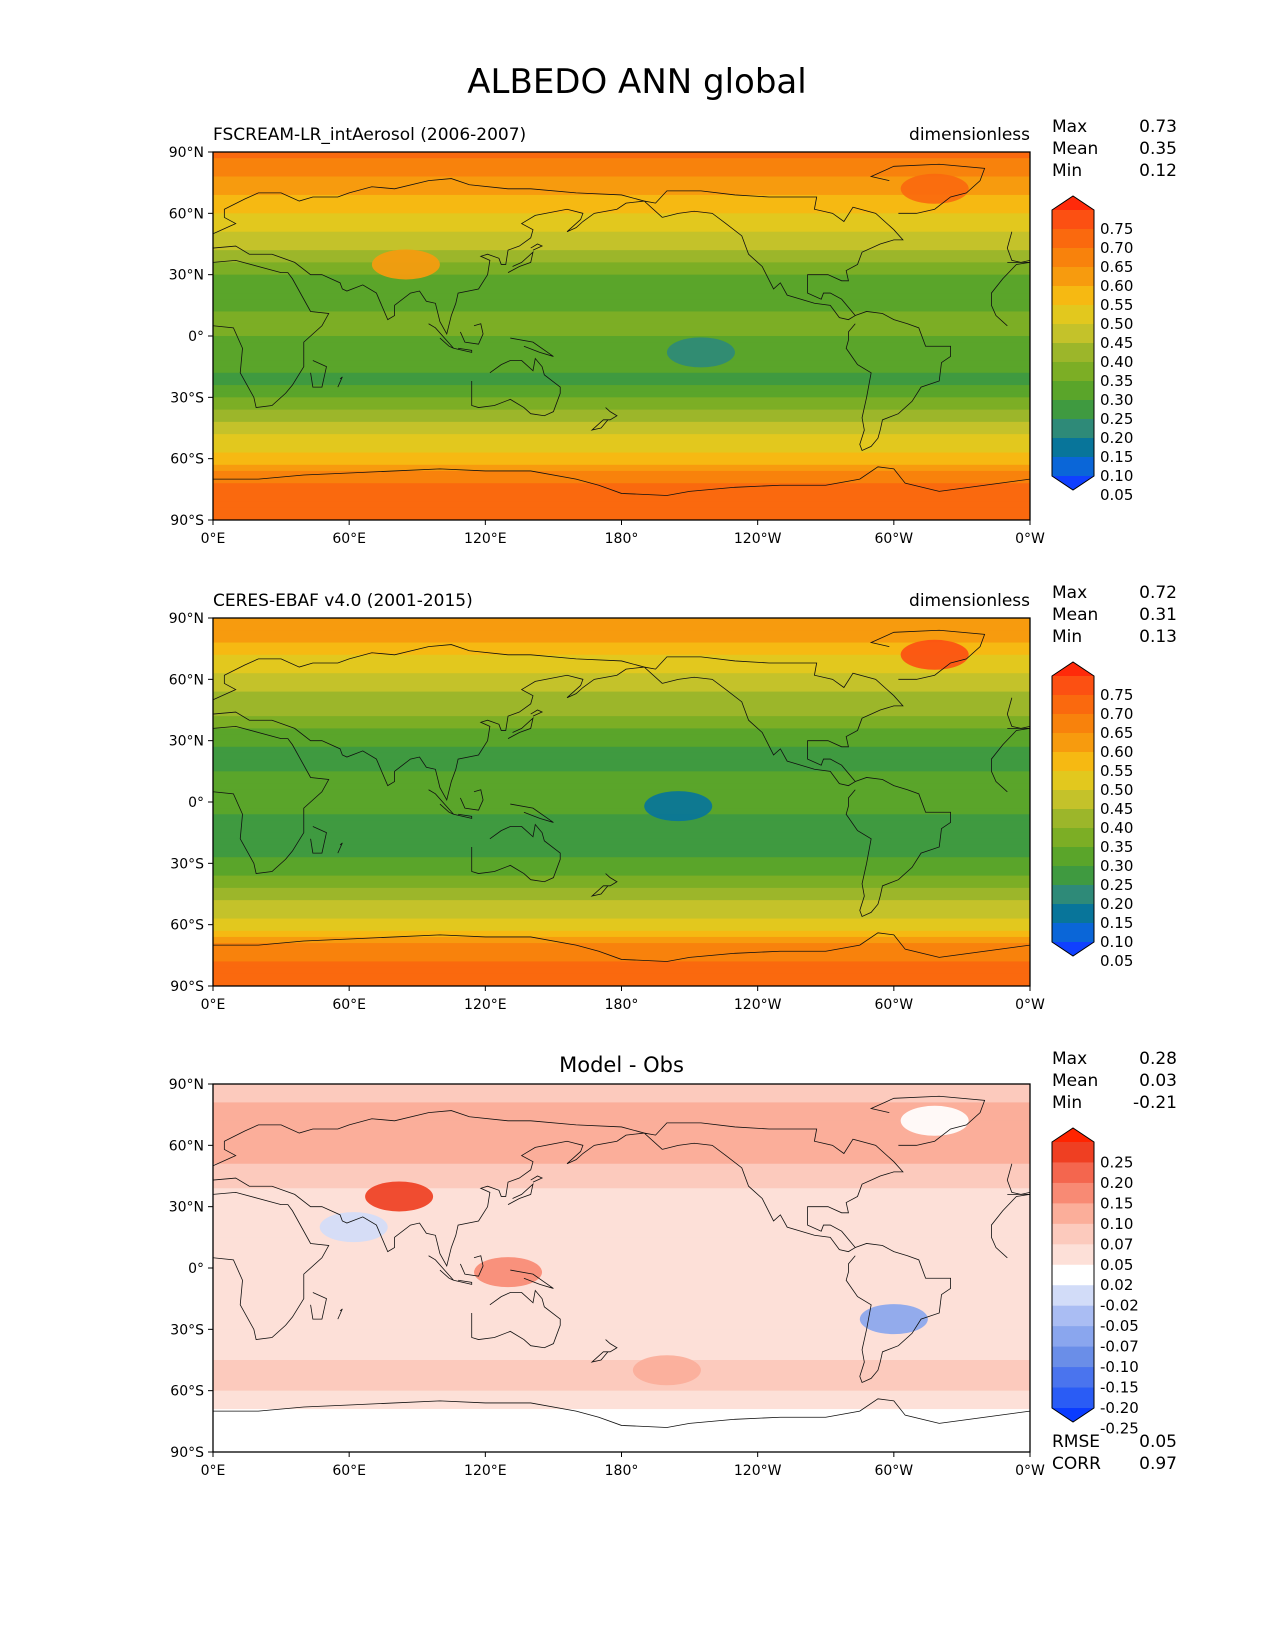 This screenshot has width=1275, height=1650. What do you see at coordinates (1116, 1244) in the screenshot?
I see `colorbar-tick-label: 0.07` at bounding box center [1116, 1244].